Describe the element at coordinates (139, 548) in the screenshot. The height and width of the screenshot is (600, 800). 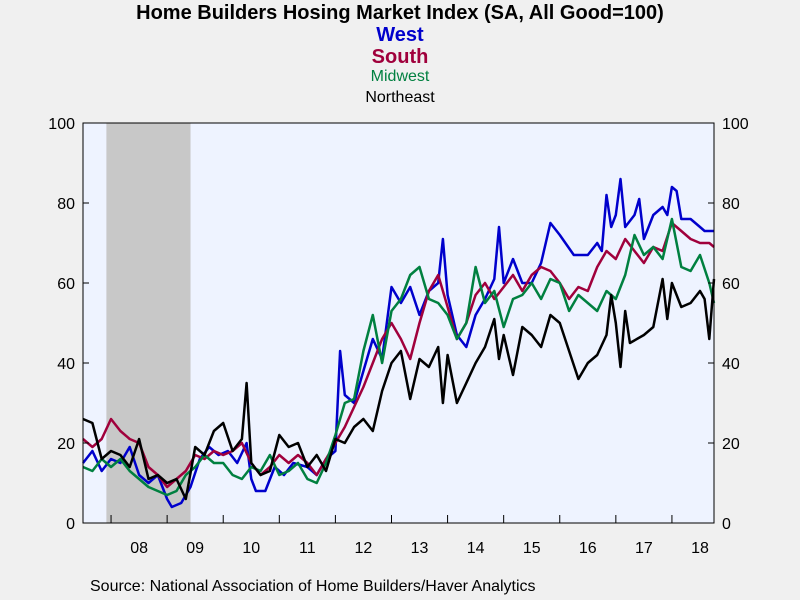
I see `x-tick-label: 08` at that location.